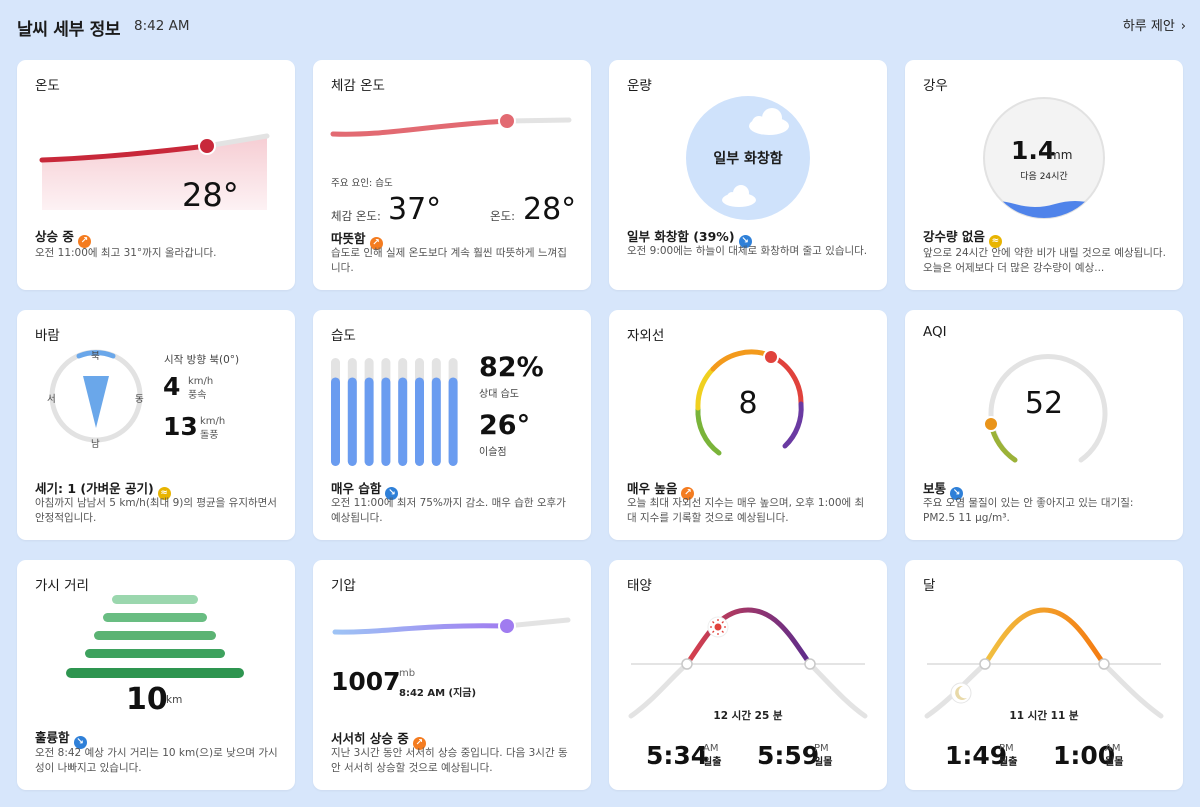 The height and width of the screenshot is (807, 1200). Describe the element at coordinates (343, 586) in the screenshot. I see `card-title: 기압` at that location.